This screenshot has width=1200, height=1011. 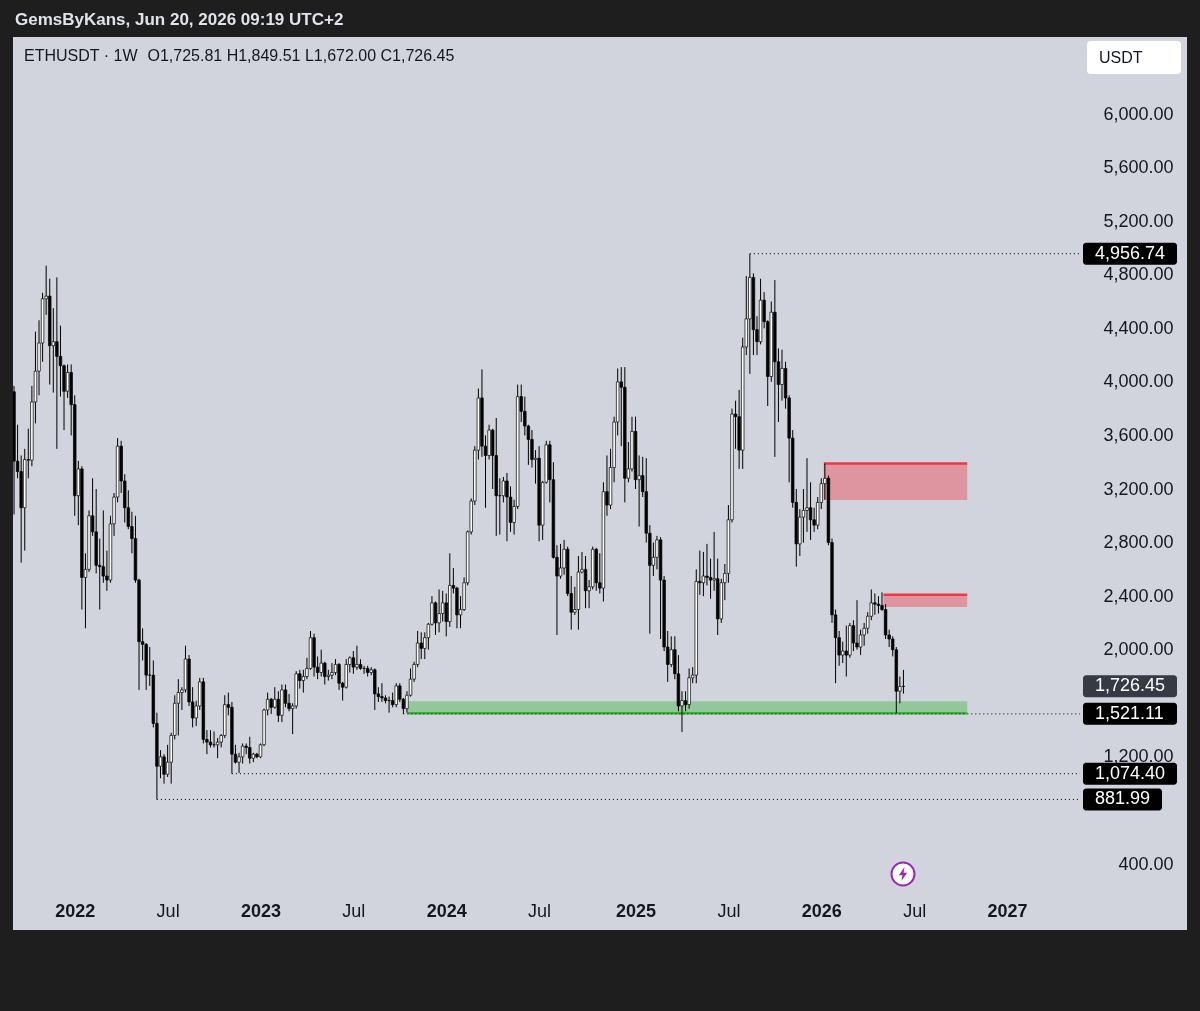 What do you see at coordinates (81, 55) in the screenshot?
I see `text: ETHUSDT · 1W` at bounding box center [81, 55].